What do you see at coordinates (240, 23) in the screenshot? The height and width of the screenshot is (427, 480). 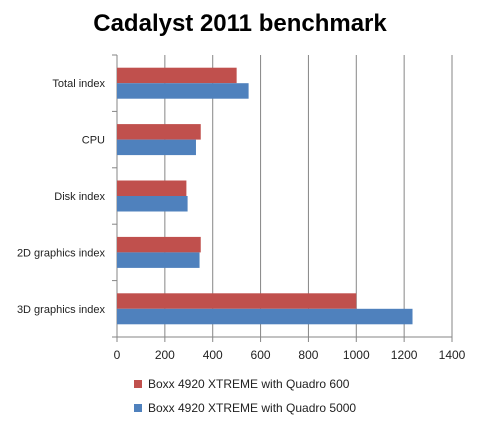 I see `chart-title: Cadalyst 2011 benchmark` at bounding box center [240, 23].